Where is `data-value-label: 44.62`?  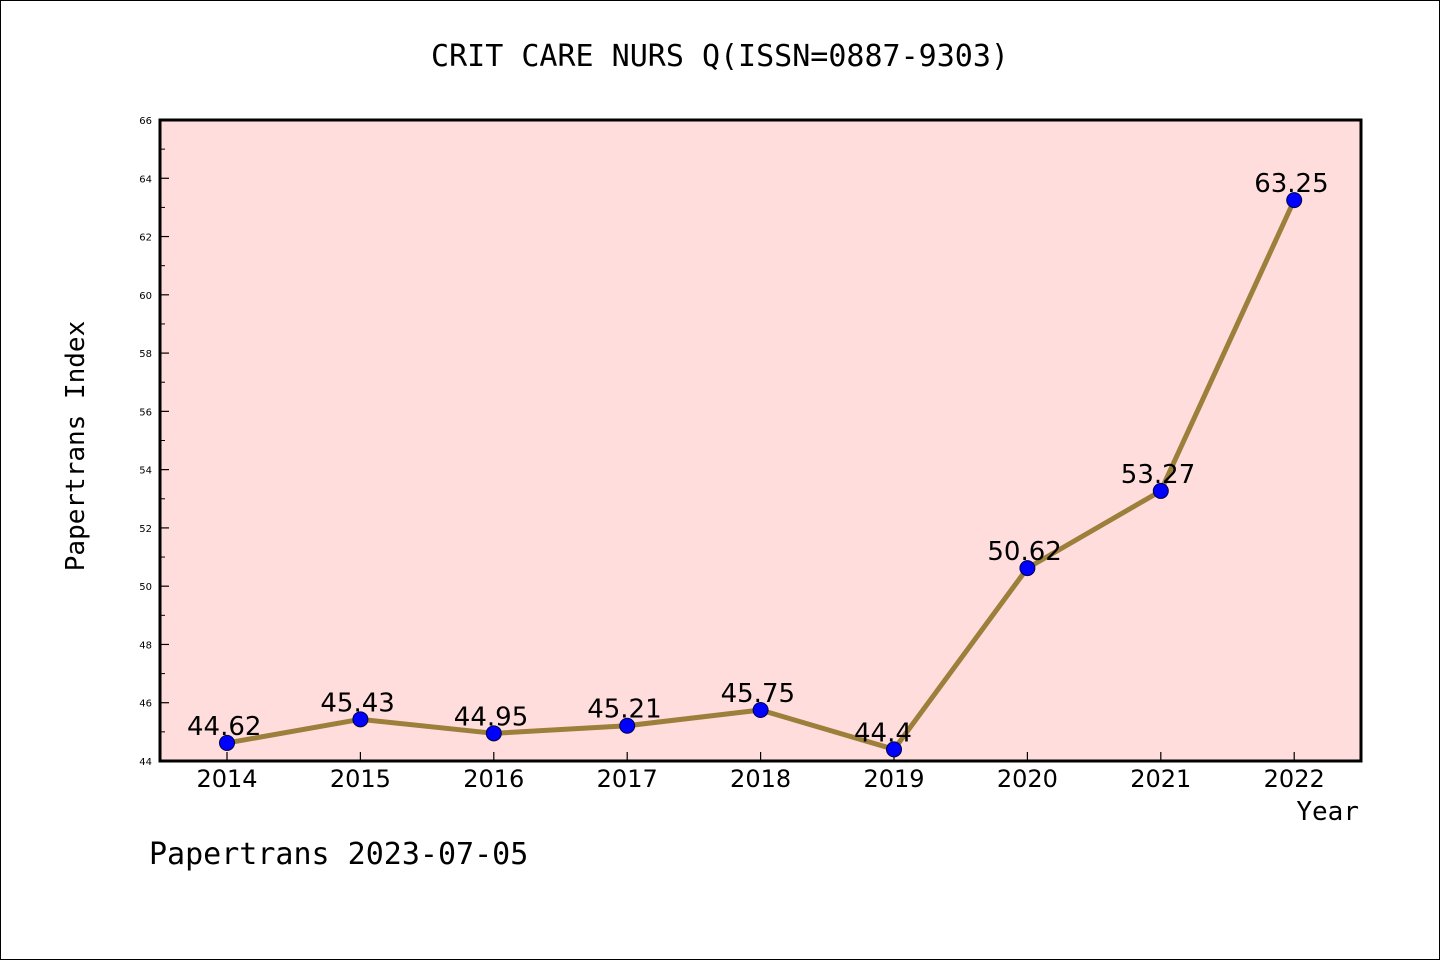
data-value-label: 44.62 is located at coordinates (224, 727).